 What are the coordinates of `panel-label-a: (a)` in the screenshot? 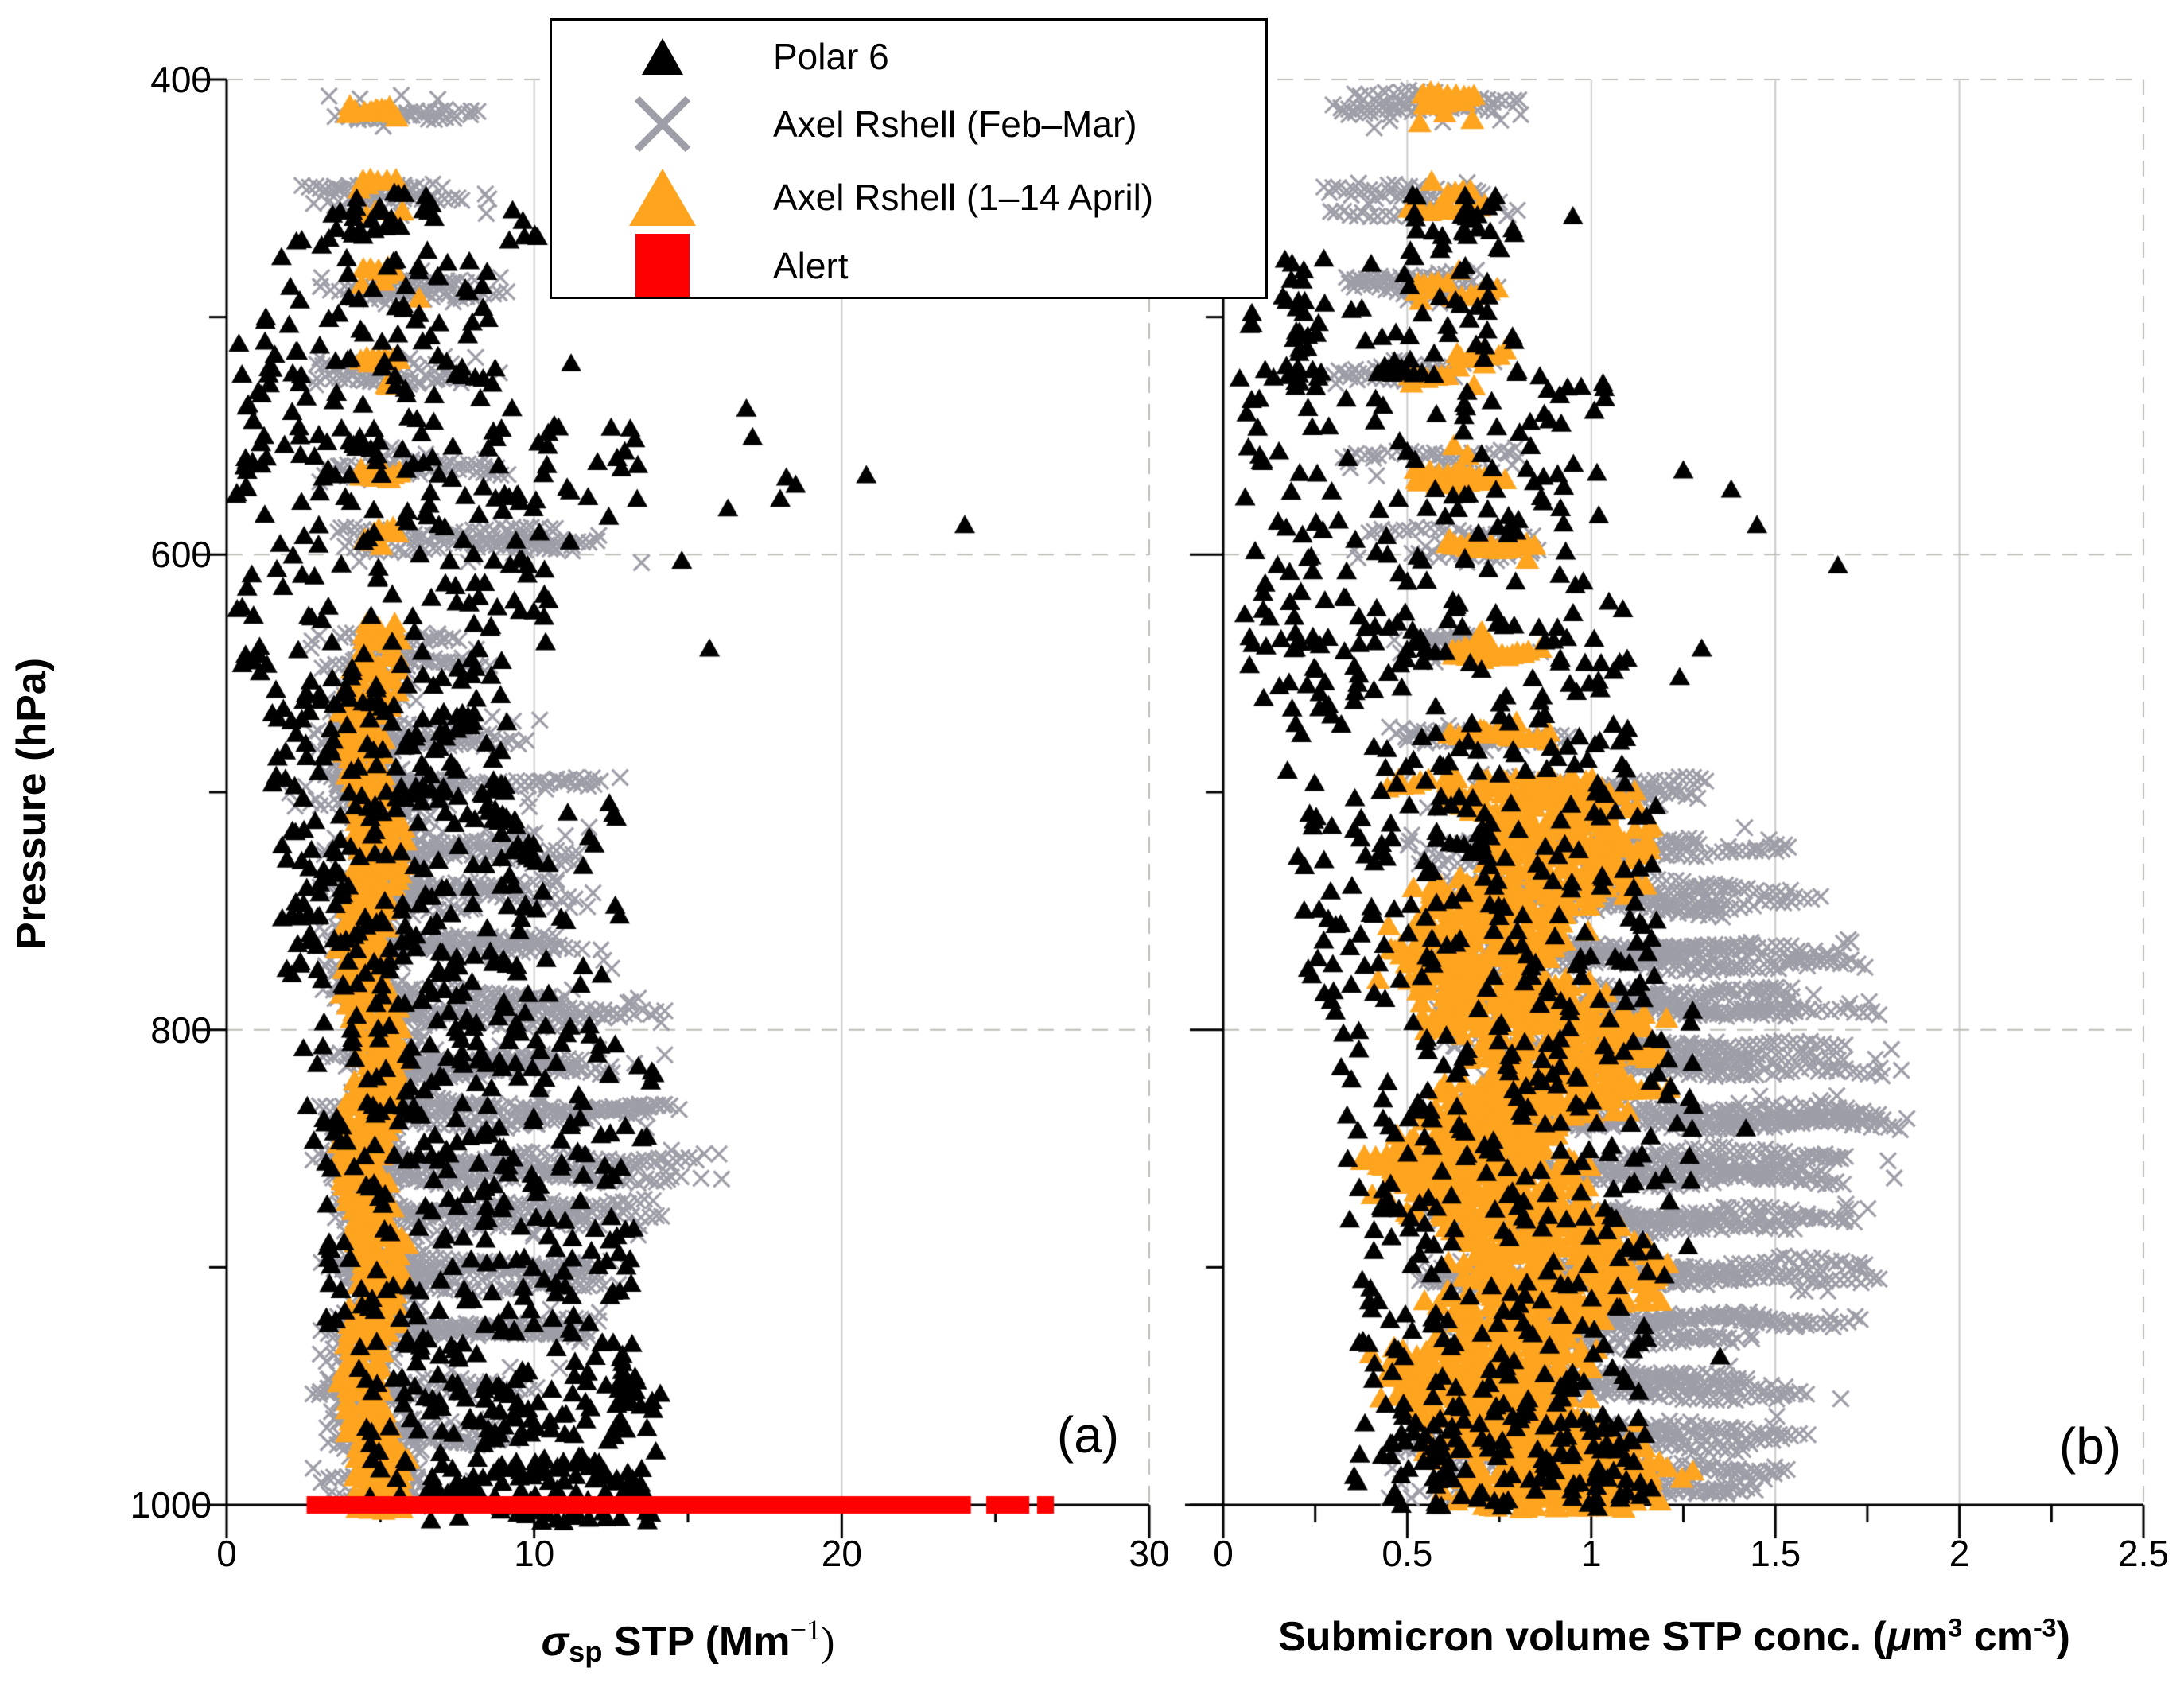 It's located at (1088, 1435).